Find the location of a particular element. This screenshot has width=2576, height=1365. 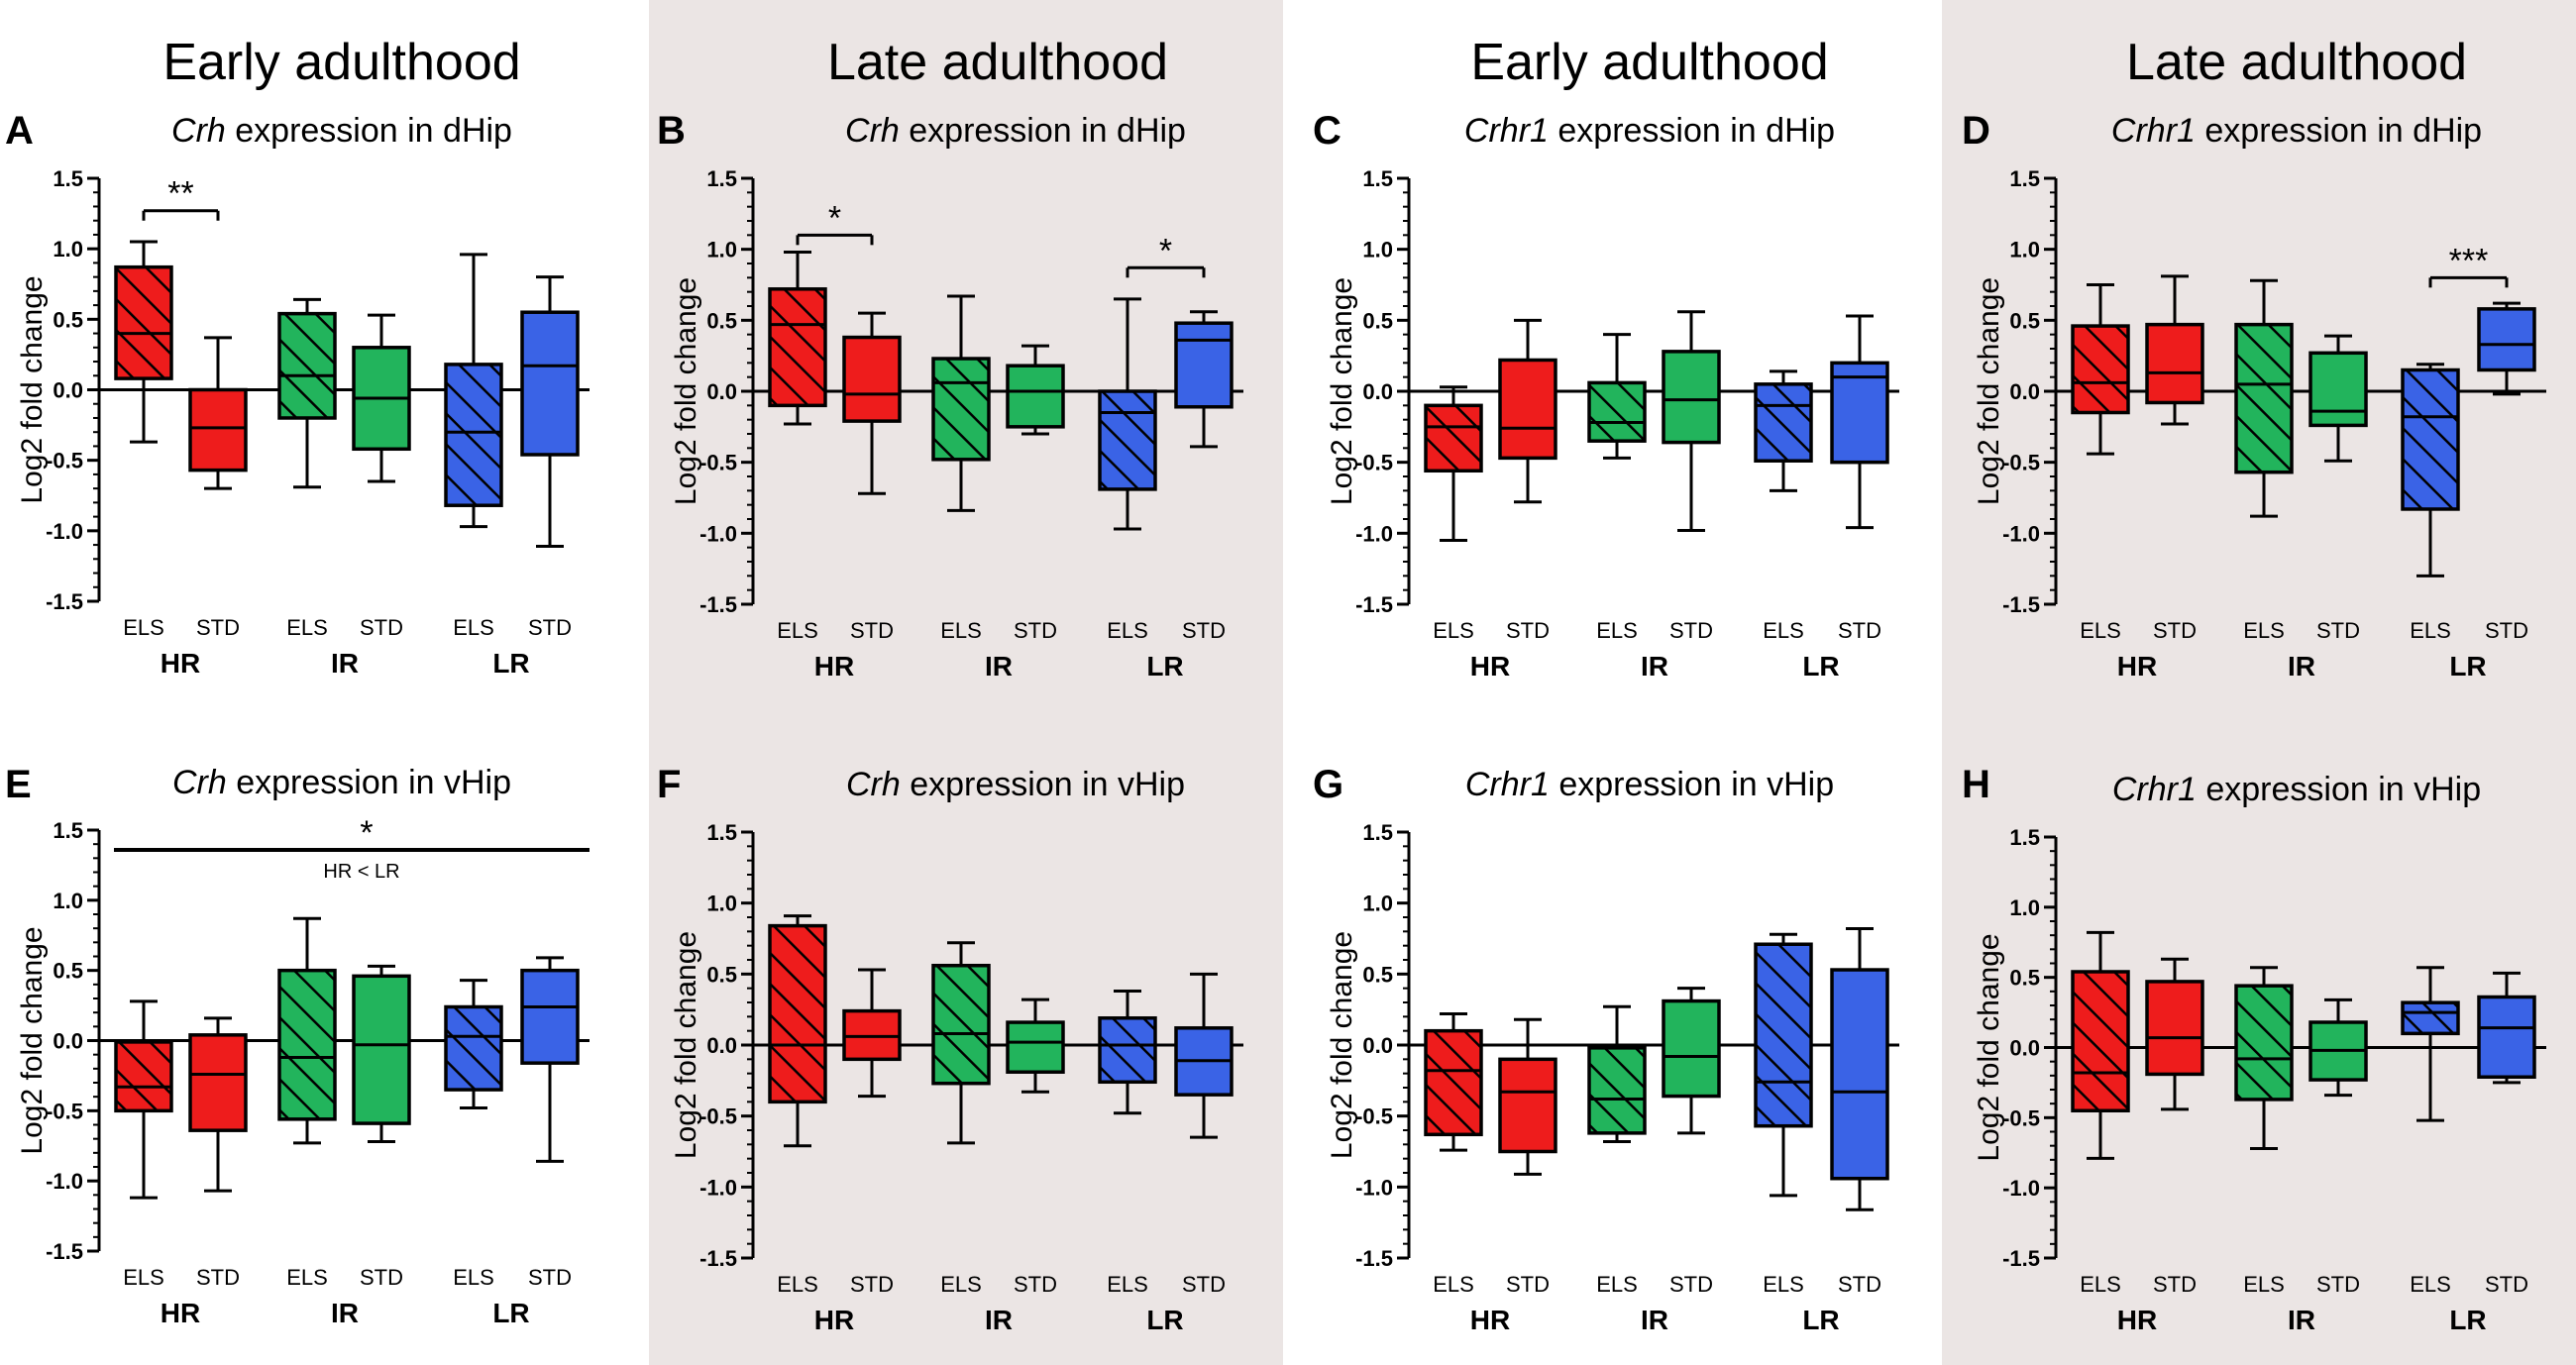

significance-bracket: ** is located at coordinates (181, 198).